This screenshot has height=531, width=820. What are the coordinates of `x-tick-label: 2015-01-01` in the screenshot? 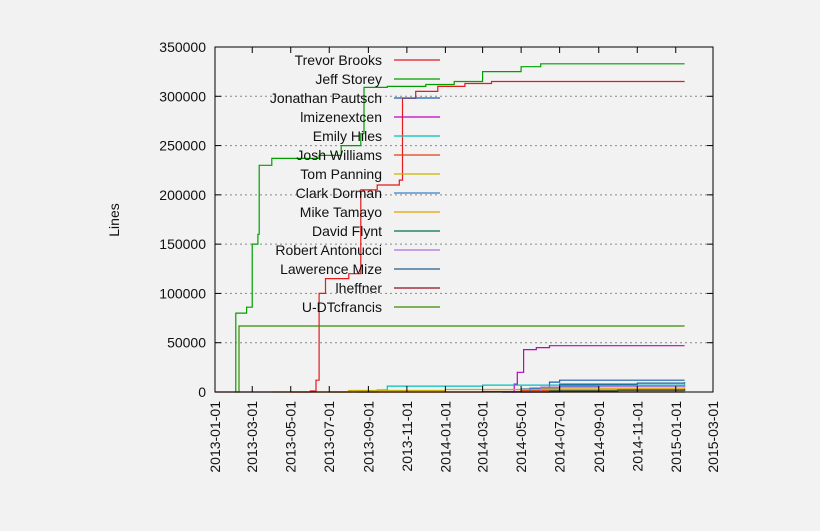 It's located at (676, 437).